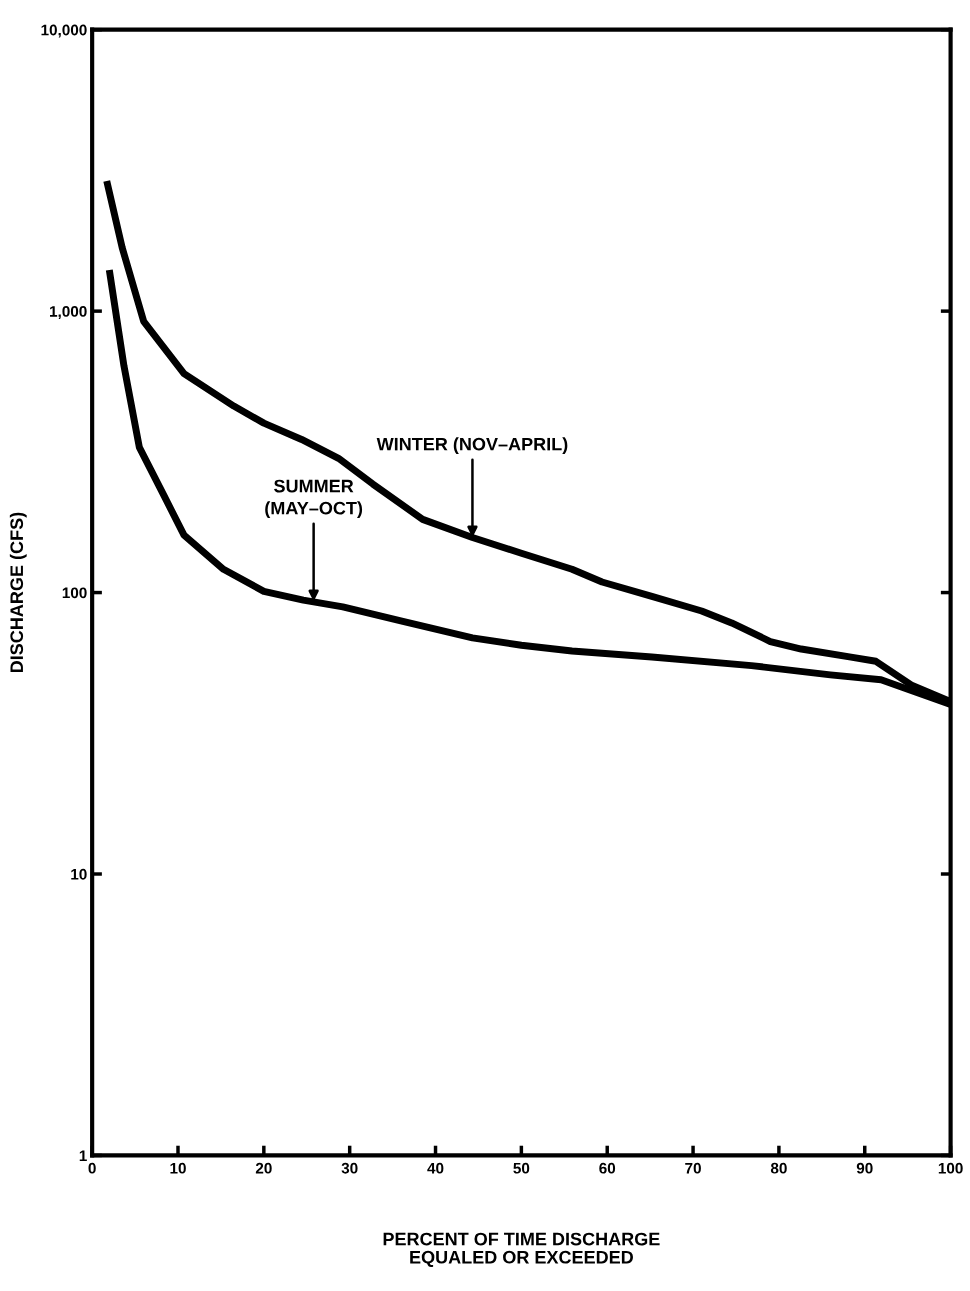 The height and width of the screenshot is (1291, 970). Describe the element at coordinates (864, 1168) in the screenshot. I see `x-tick-label: 90` at that location.